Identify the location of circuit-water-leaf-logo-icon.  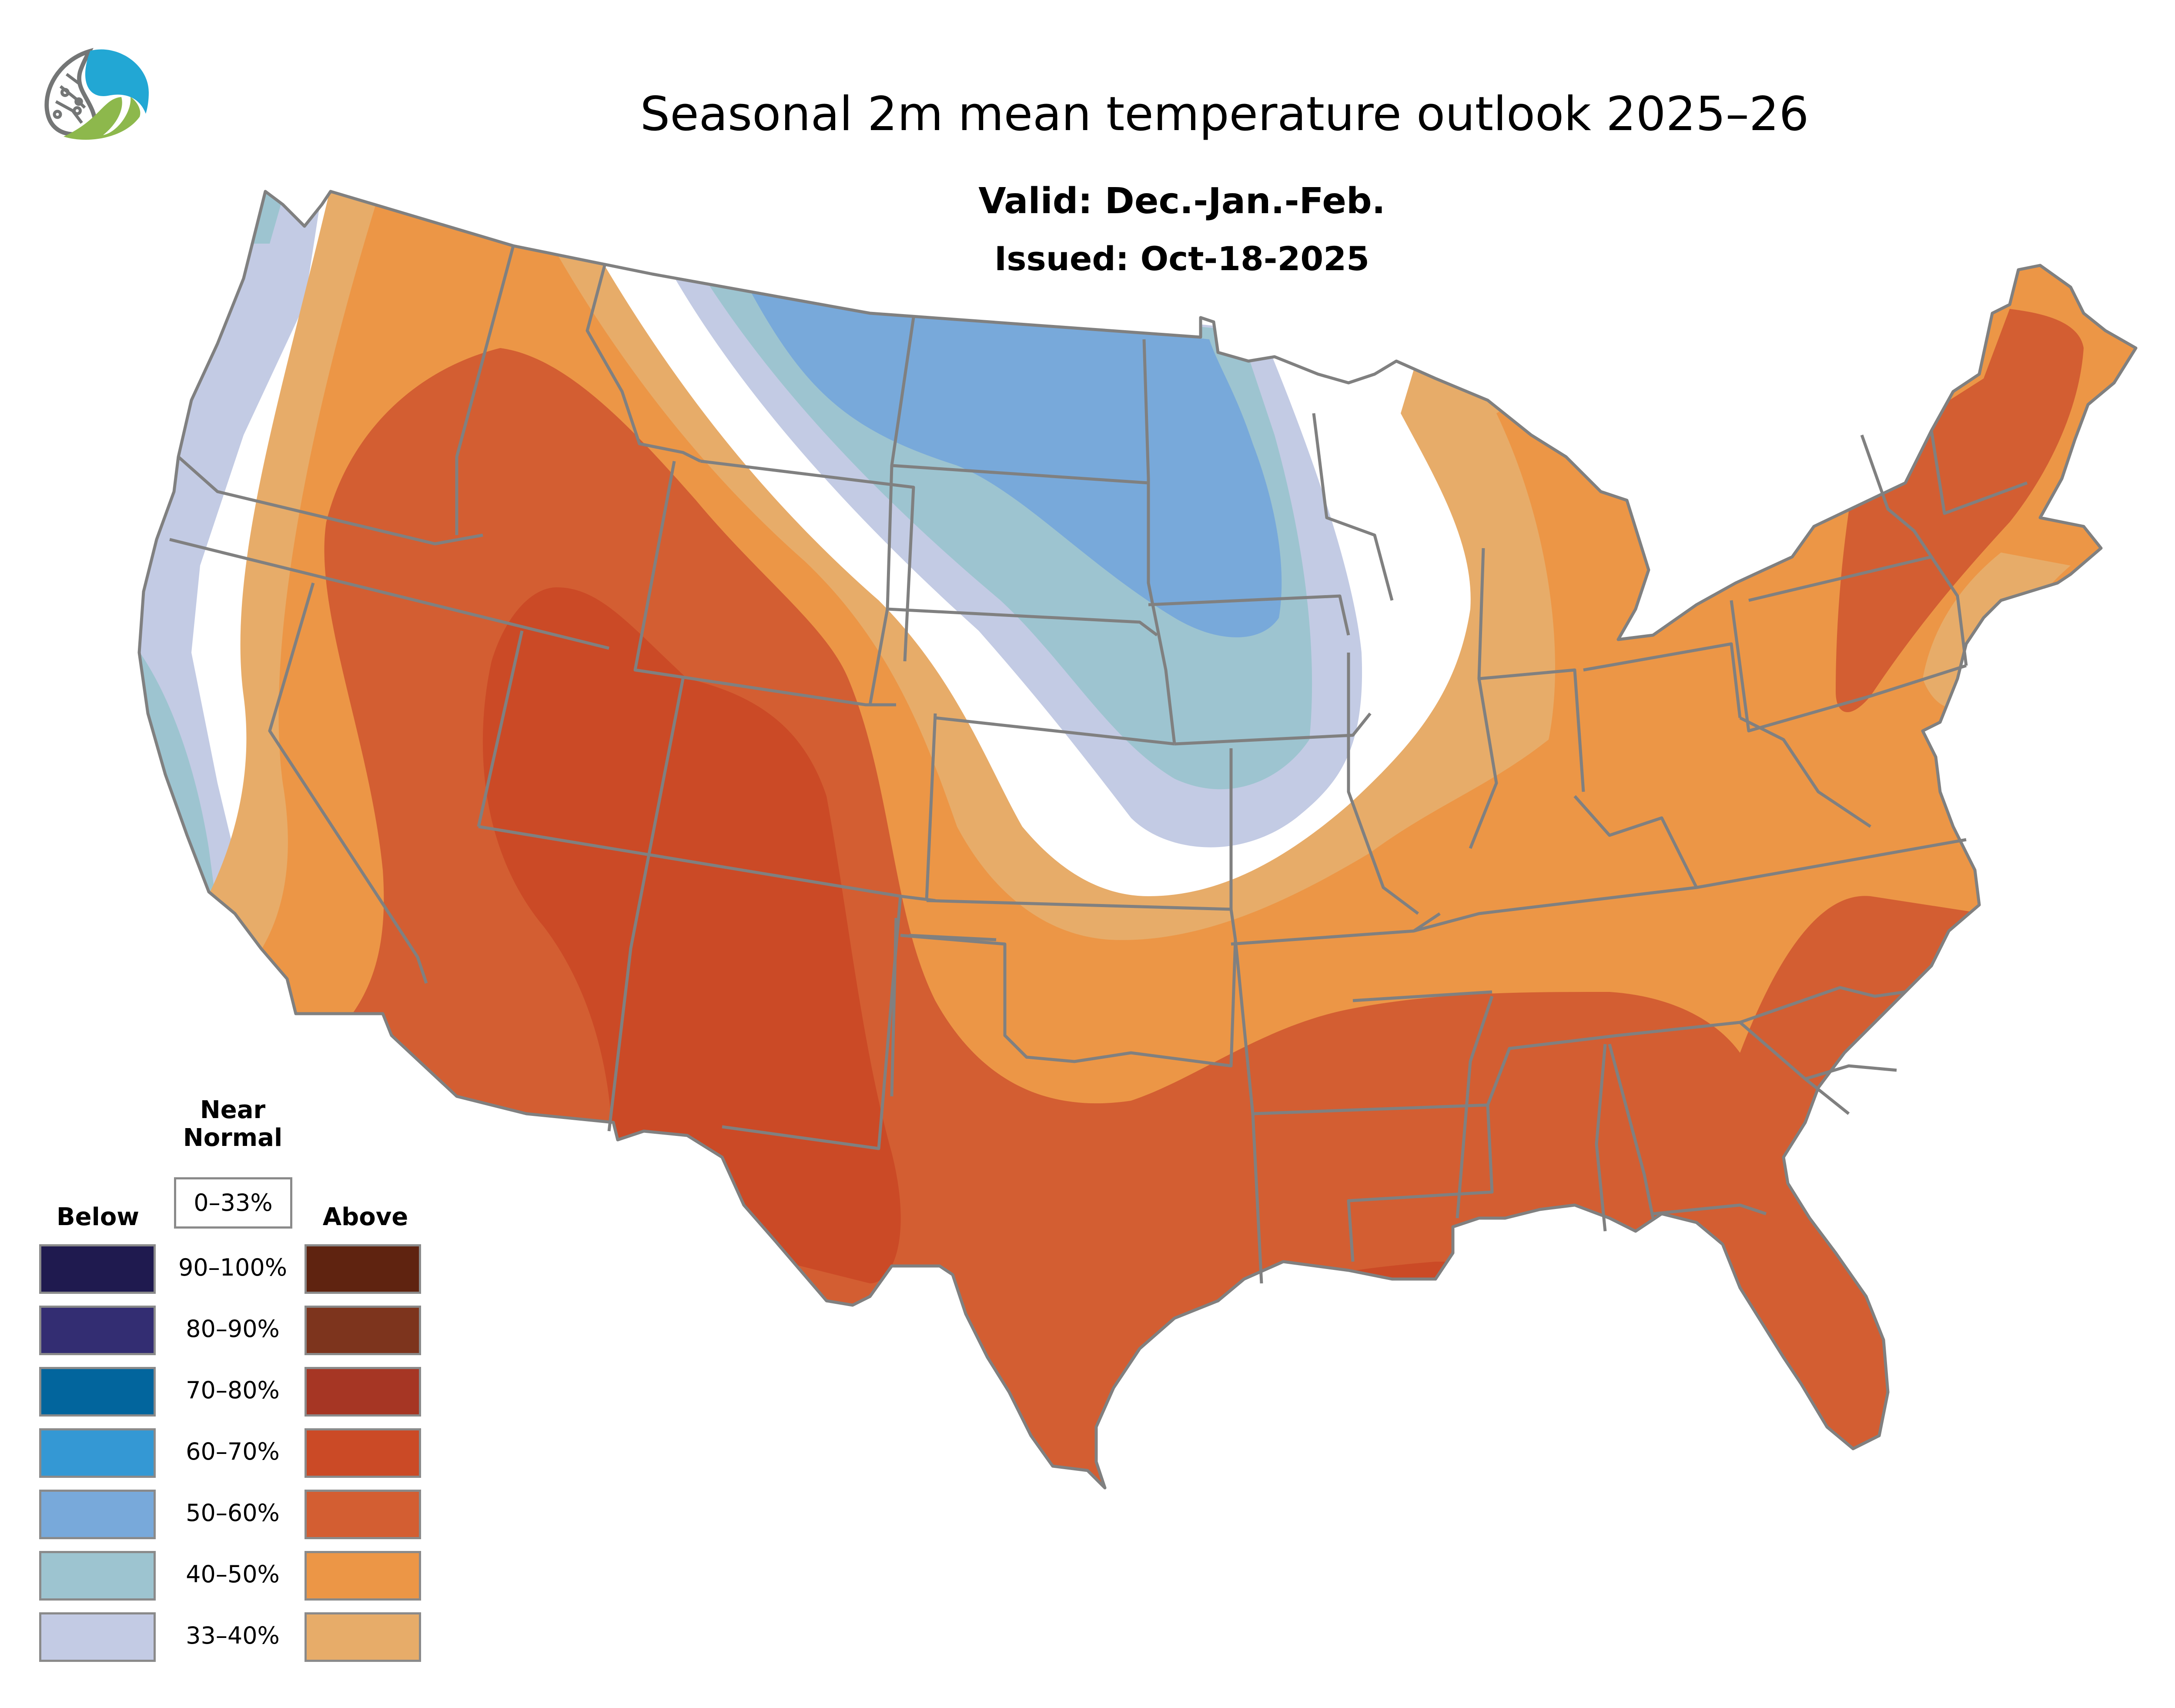
(96, 94).